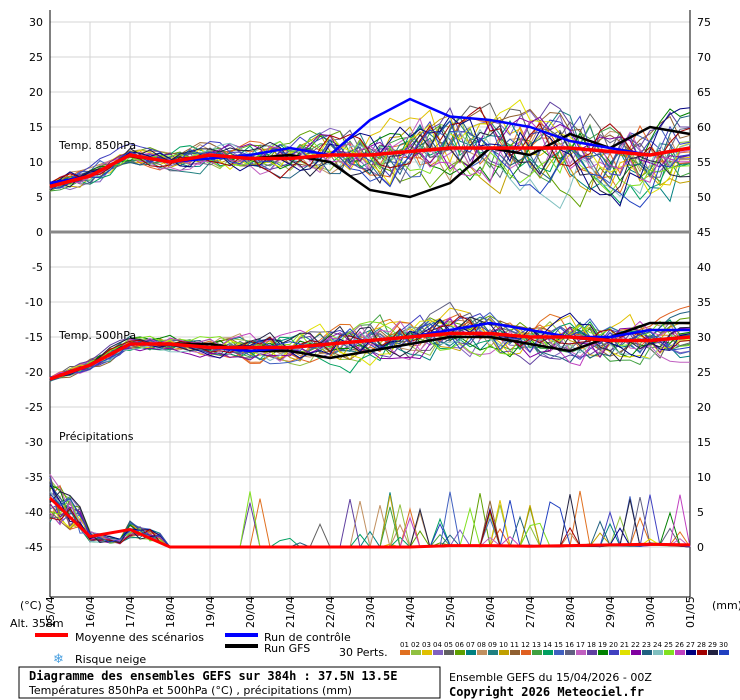  Describe the element at coordinates (363, 652) in the screenshot. I see `legend-perts-label: 30 Perts.` at that location.